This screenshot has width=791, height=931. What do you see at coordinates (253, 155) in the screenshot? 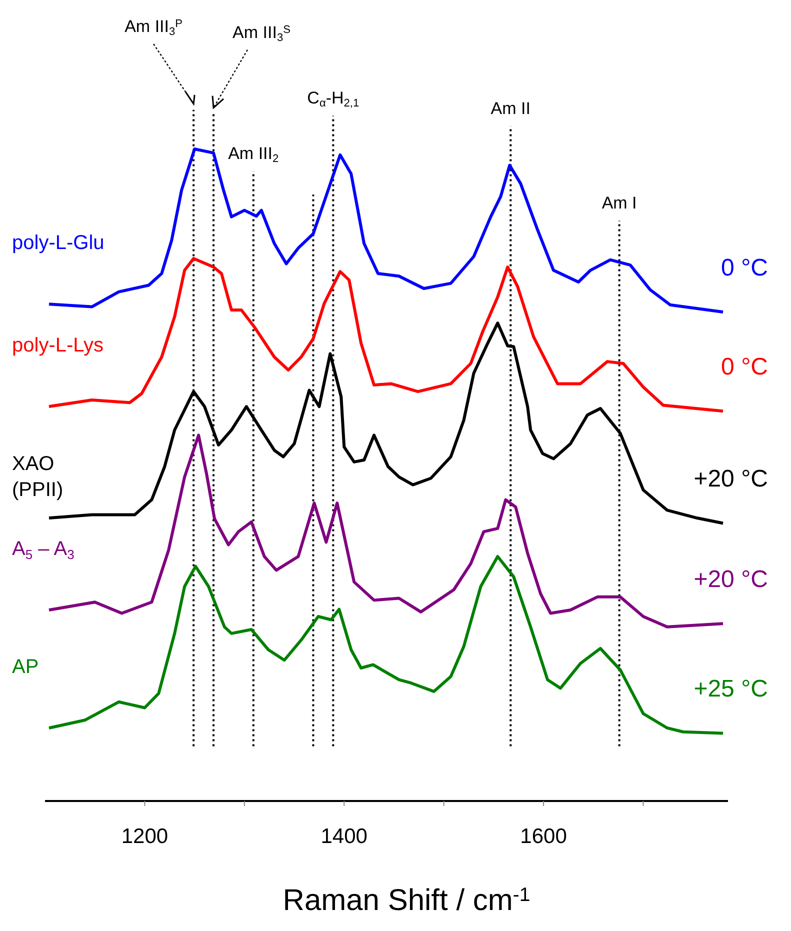
I see `ref-line-label: Am III$_{2}$` at bounding box center [253, 155].